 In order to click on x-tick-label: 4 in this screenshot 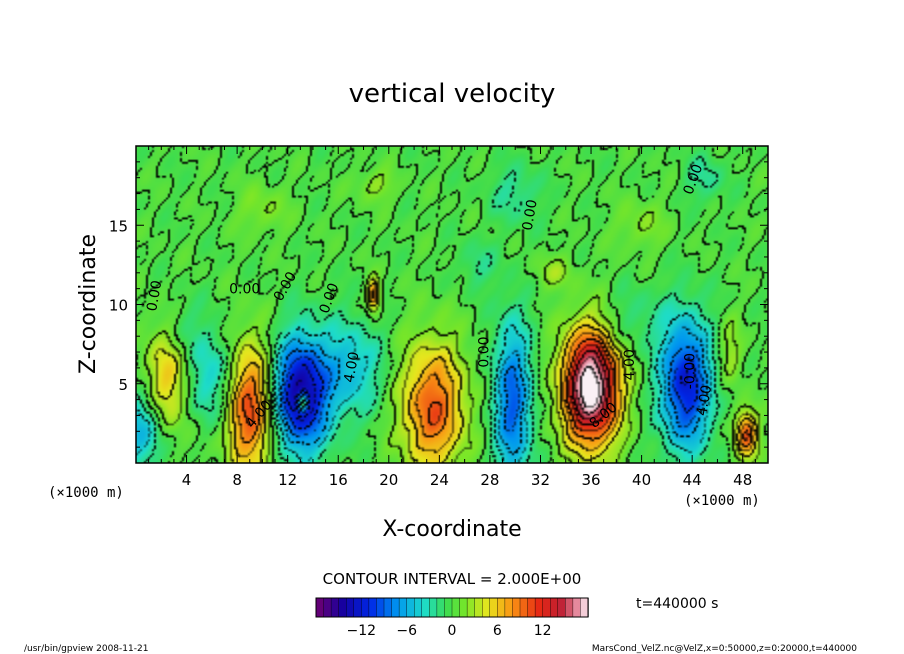, I will do `click(187, 480)`.